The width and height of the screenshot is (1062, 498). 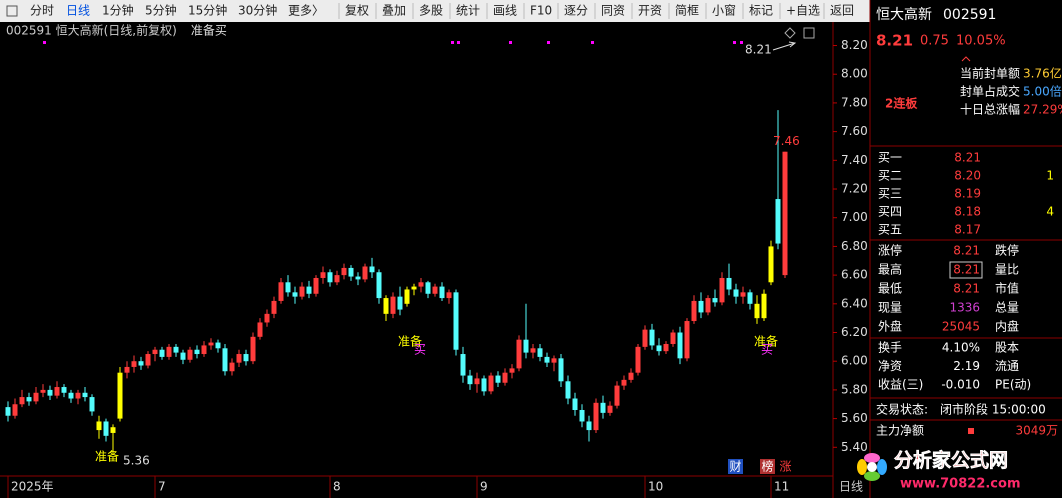 I want to click on badge, so click(x=735, y=466).